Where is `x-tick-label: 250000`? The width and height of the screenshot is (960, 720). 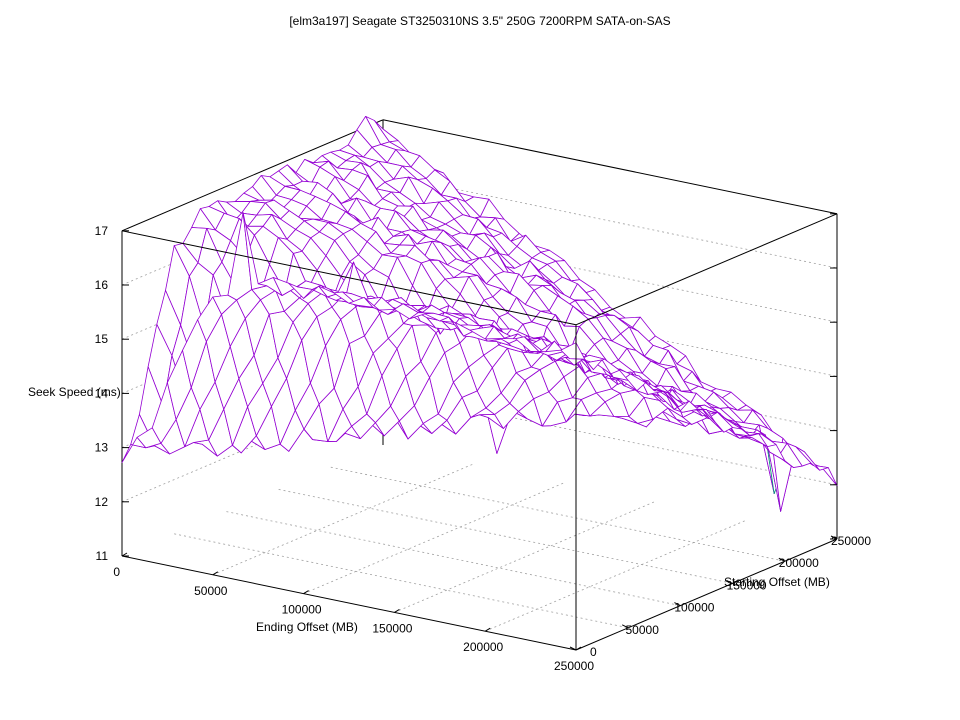 x-tick-label: 250000 is located at coordinates (574, 666).